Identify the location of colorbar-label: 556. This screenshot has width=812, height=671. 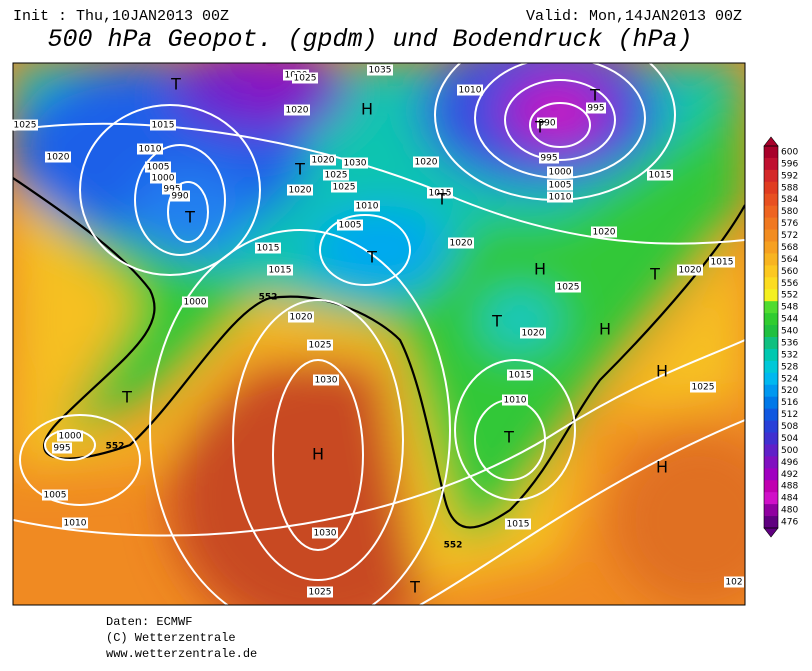
(789, 284).